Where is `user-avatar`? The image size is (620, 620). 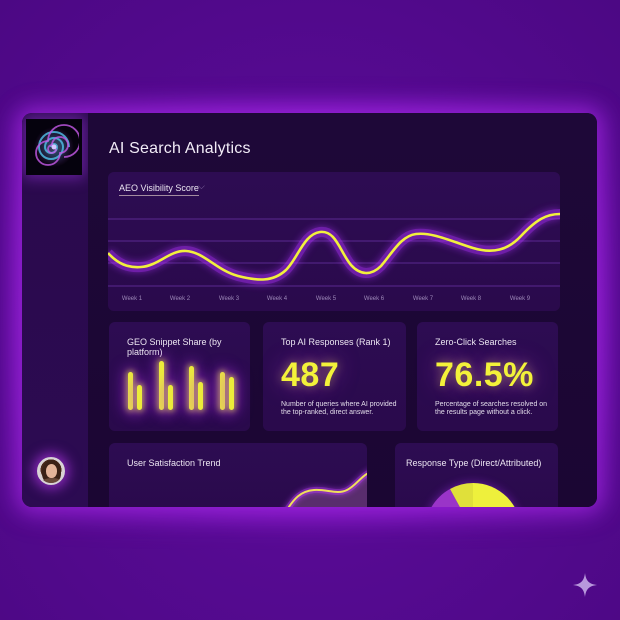 user-avatar is located at coordinates (51, 471).